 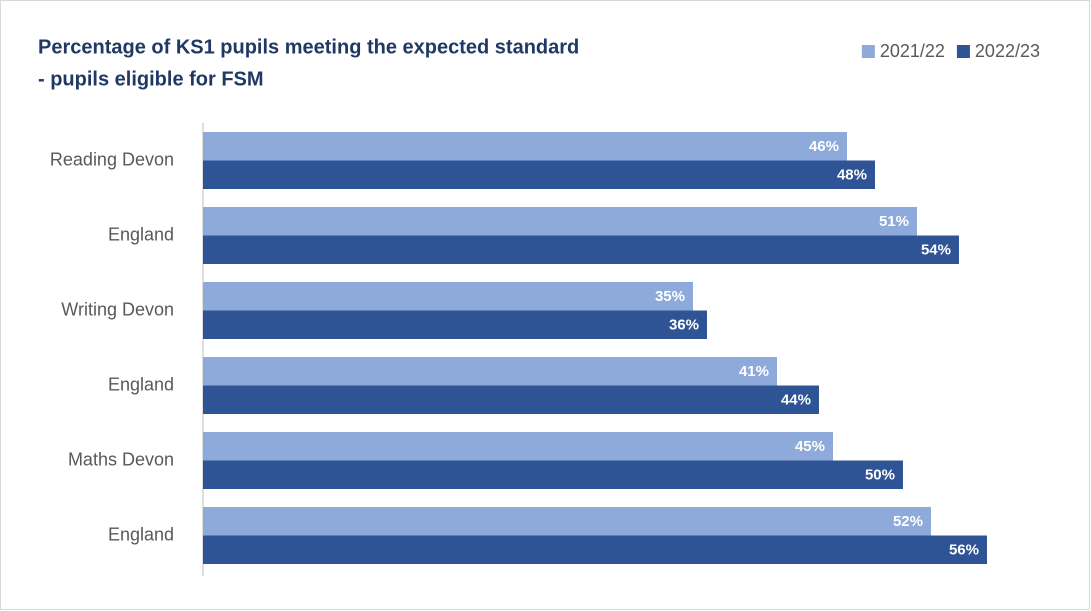 What do you see at coordinates (912, 51) in the screenshot?
I see `legend-label: 2021/22` at bounding box center [912, 51].